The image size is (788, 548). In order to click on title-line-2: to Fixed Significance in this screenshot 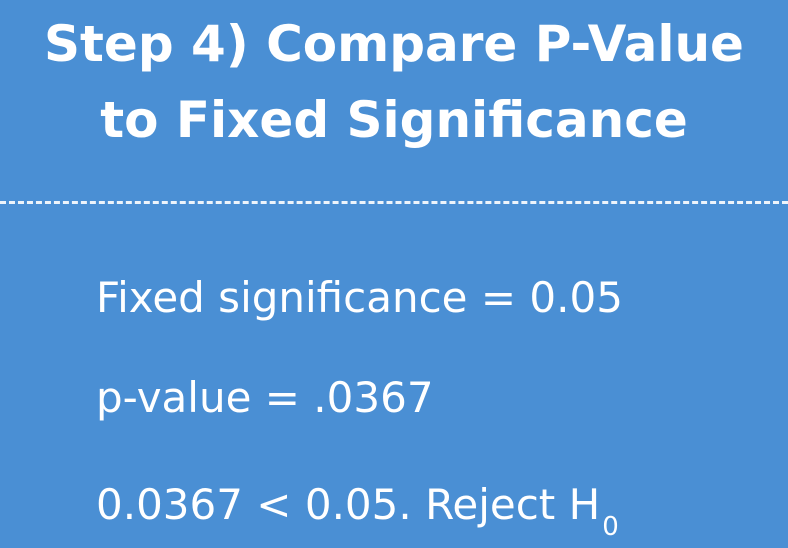, I will do `click(394, 120)`.